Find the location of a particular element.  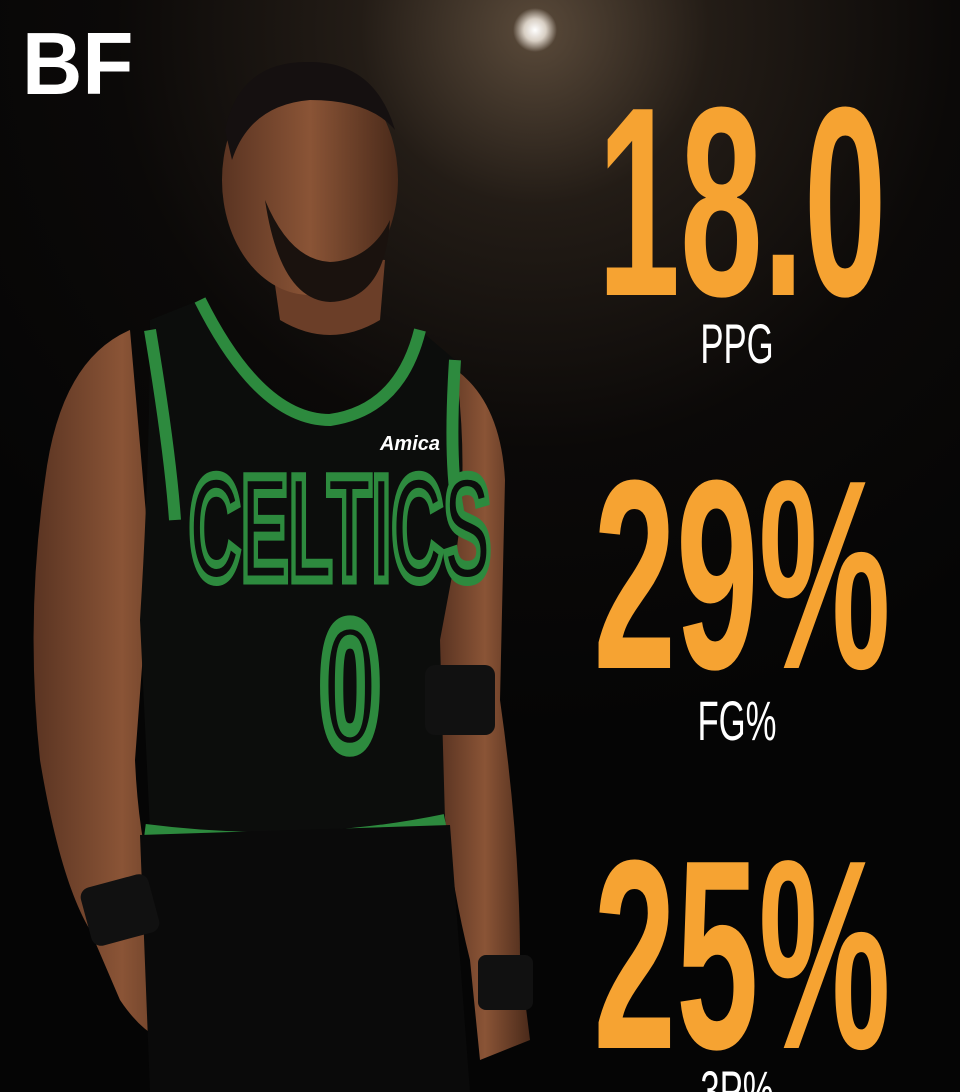

stat-label: 3P% is located at coordinates (736, 1076).